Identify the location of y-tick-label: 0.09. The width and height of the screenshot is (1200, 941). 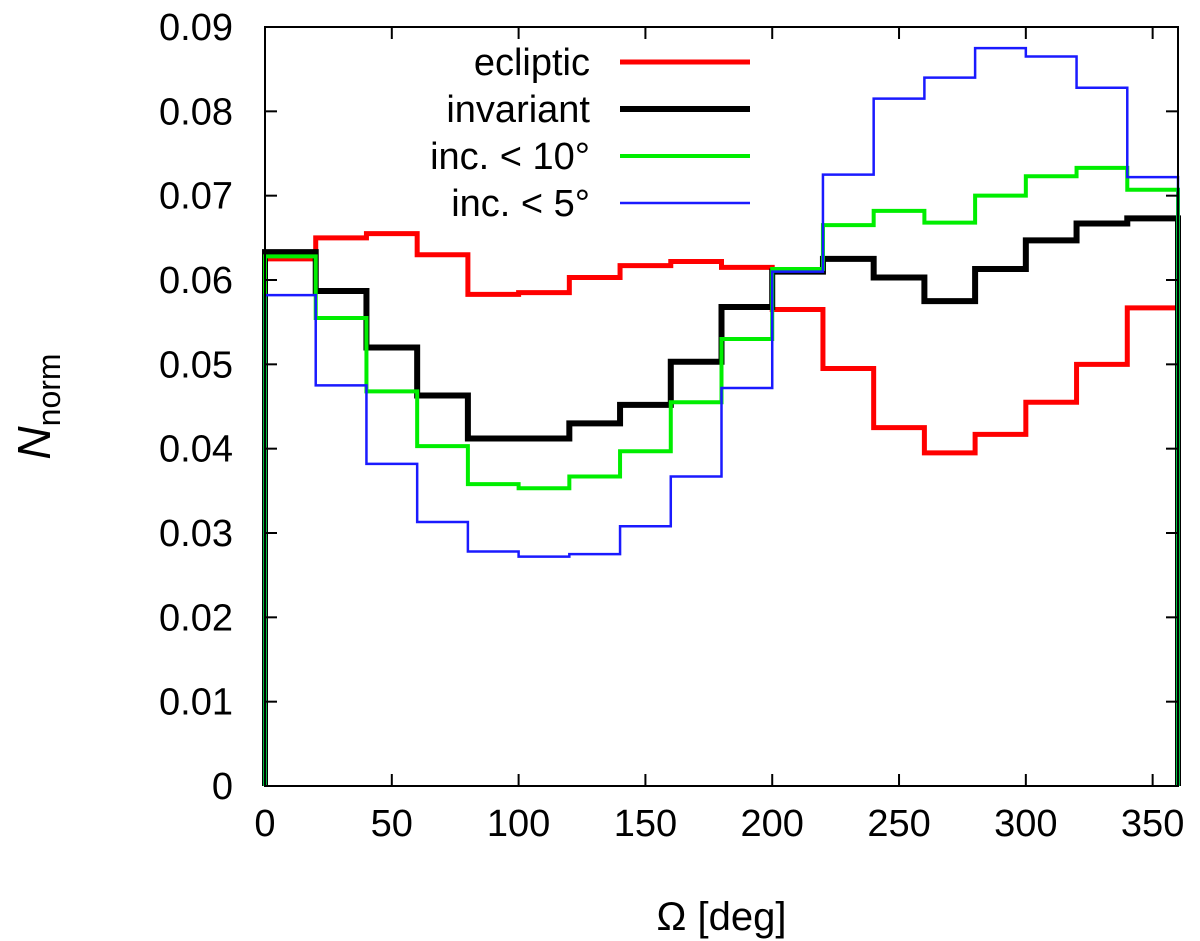
(196, 28).